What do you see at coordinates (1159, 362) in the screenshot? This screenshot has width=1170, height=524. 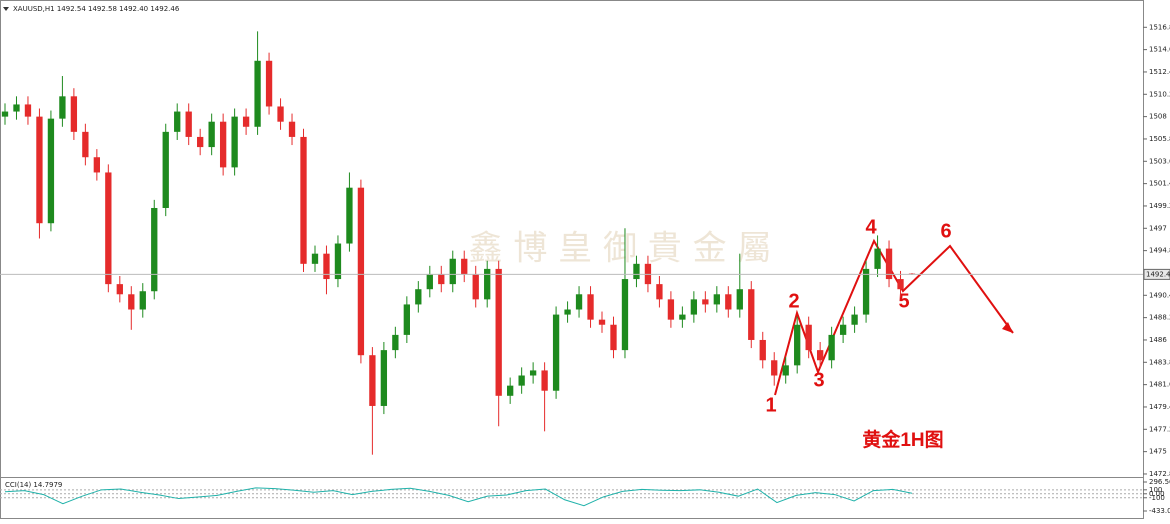 I see `y-tick-label: 1483.8` at bounding box center [1159, 362].